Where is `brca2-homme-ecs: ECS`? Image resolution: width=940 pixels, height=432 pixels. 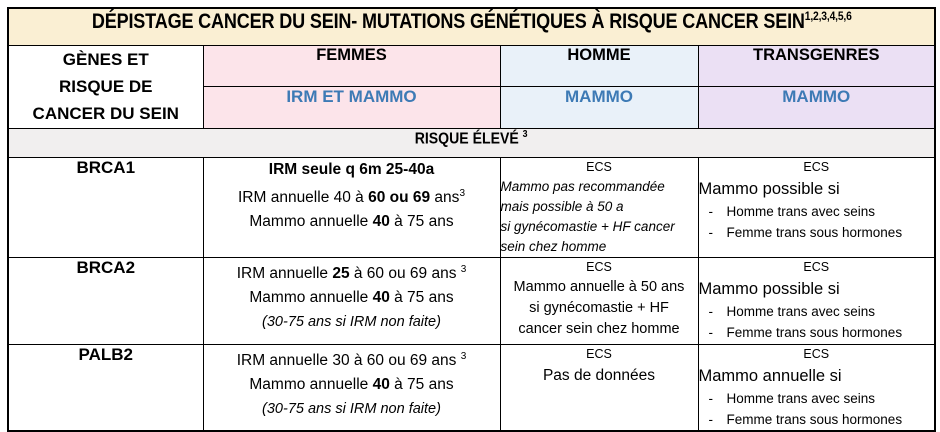 brca2-homme-ecs: ECS is located at coordinates (599, 267).